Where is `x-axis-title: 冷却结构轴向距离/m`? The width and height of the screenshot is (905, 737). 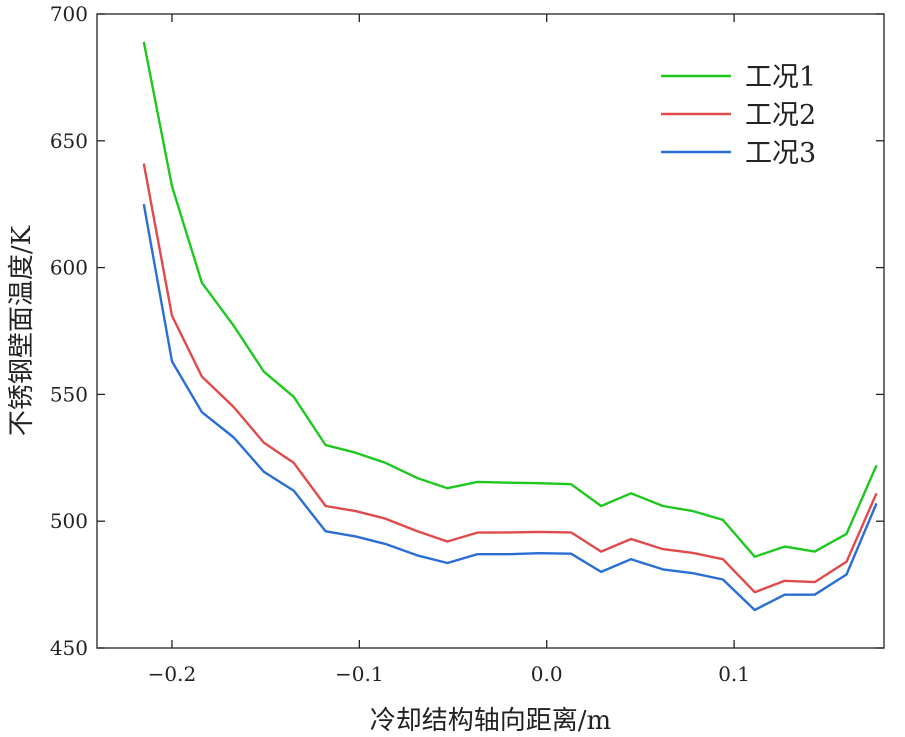
x-axis-title: 冷却结构轴向距离/m is located at coordinates (490, 721).